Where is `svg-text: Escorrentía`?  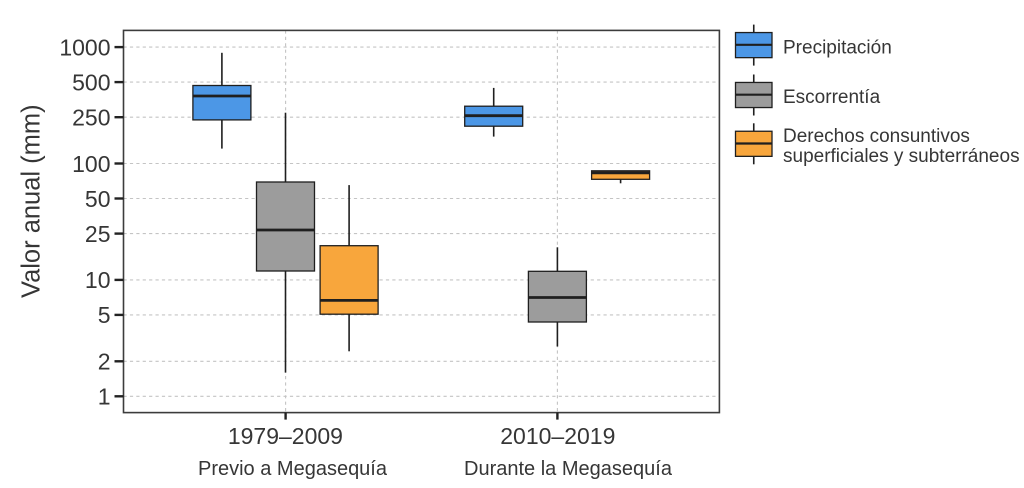
svg-text: Escorrentía is located at coordinates (832, 97).